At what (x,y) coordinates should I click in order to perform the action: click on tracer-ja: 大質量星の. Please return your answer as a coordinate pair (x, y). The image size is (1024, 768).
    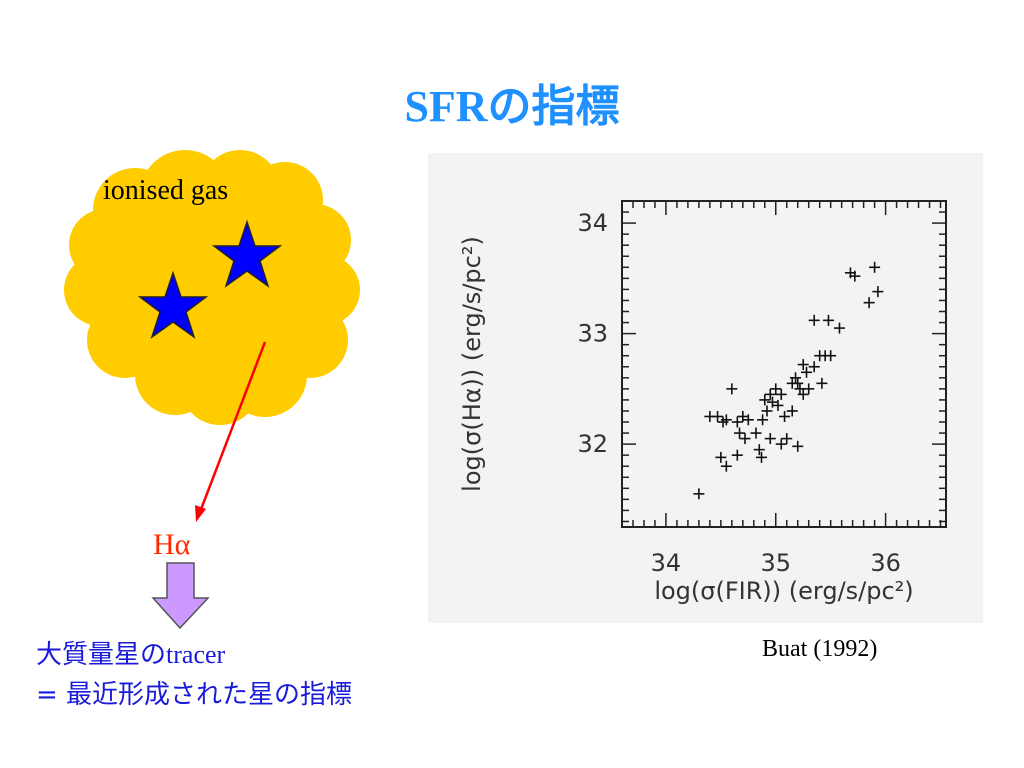
    Looking at the image, I should click on (101, 655).